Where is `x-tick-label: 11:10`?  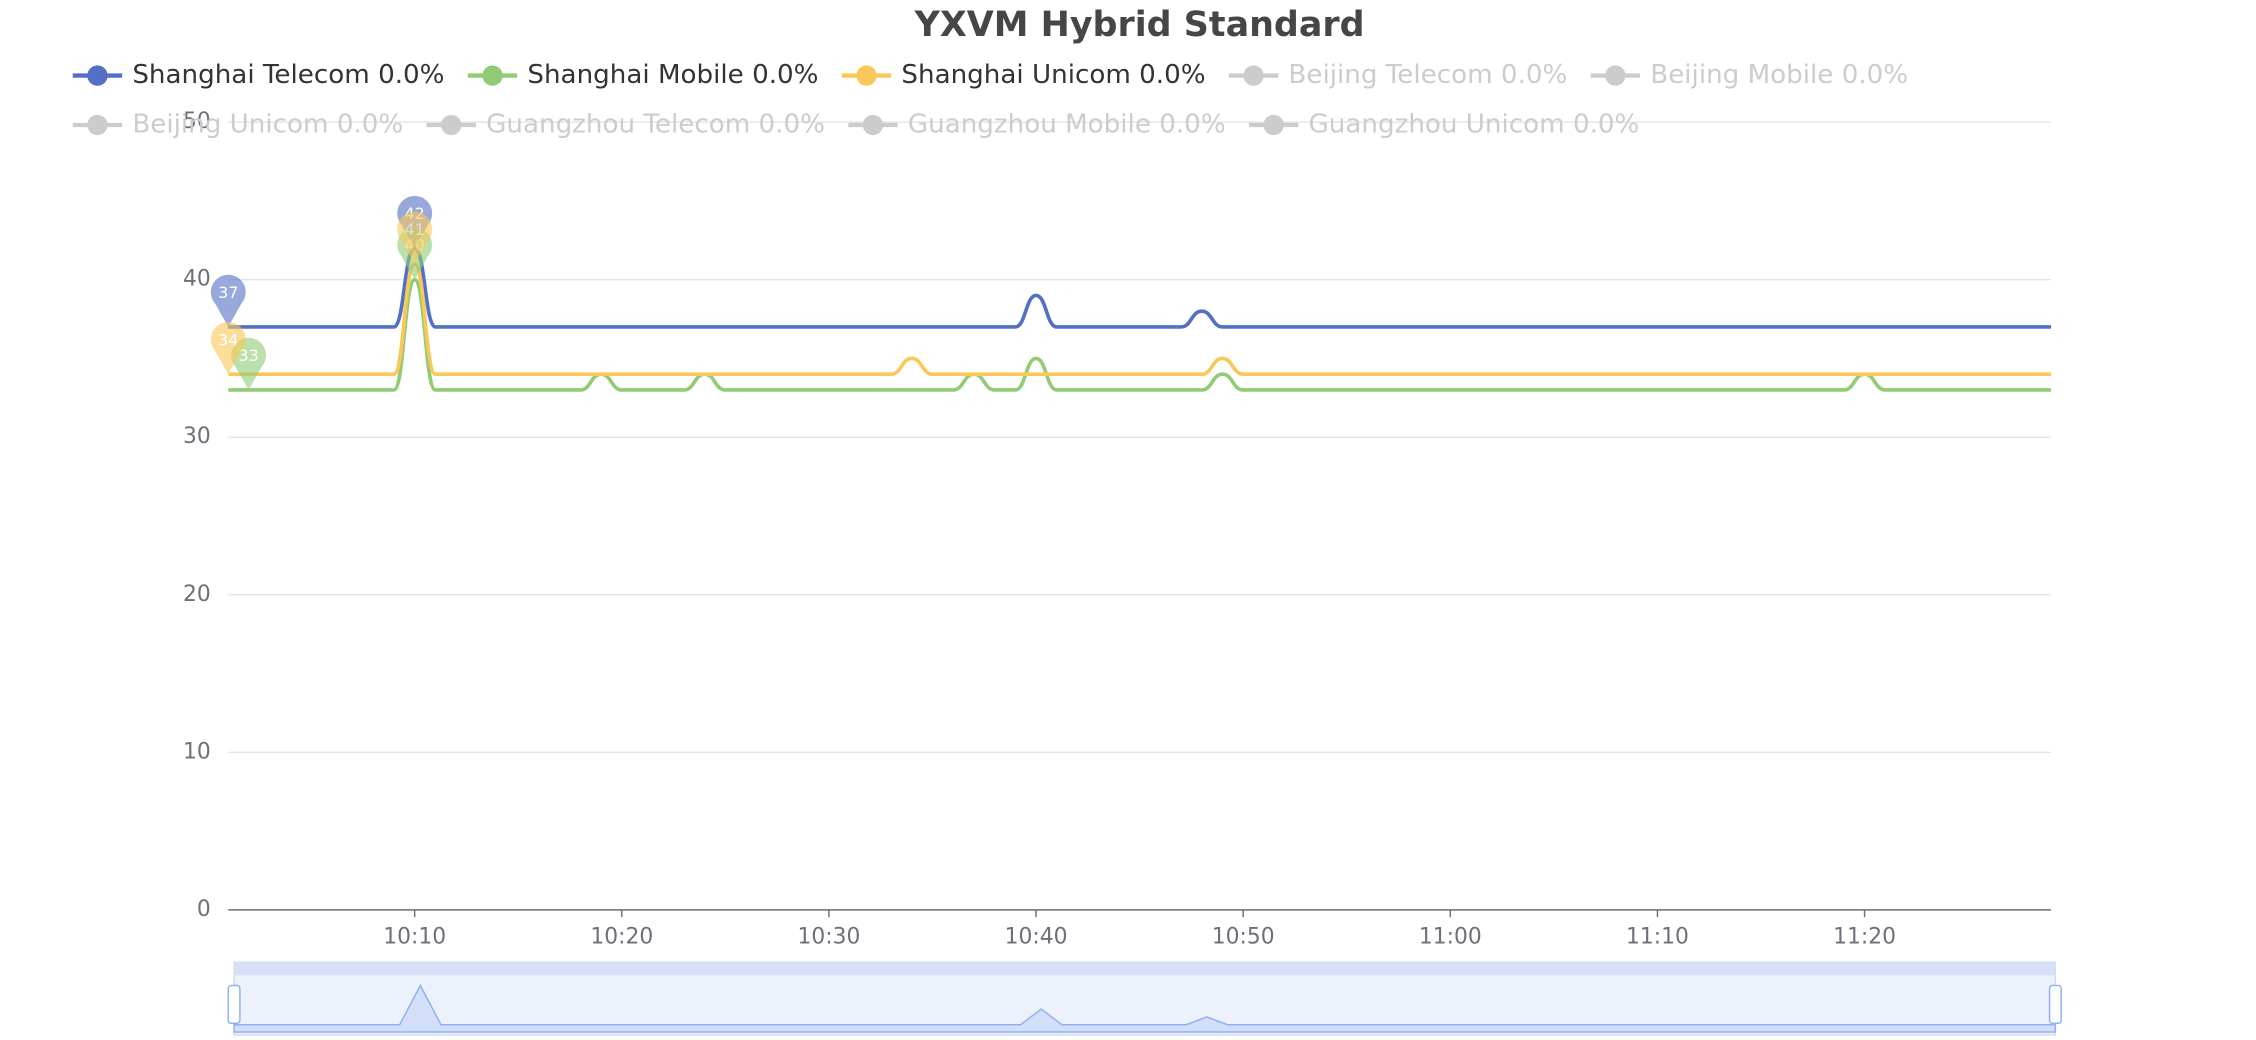 x-tick-label: 11:10 is located at coordinates (1657, 937).